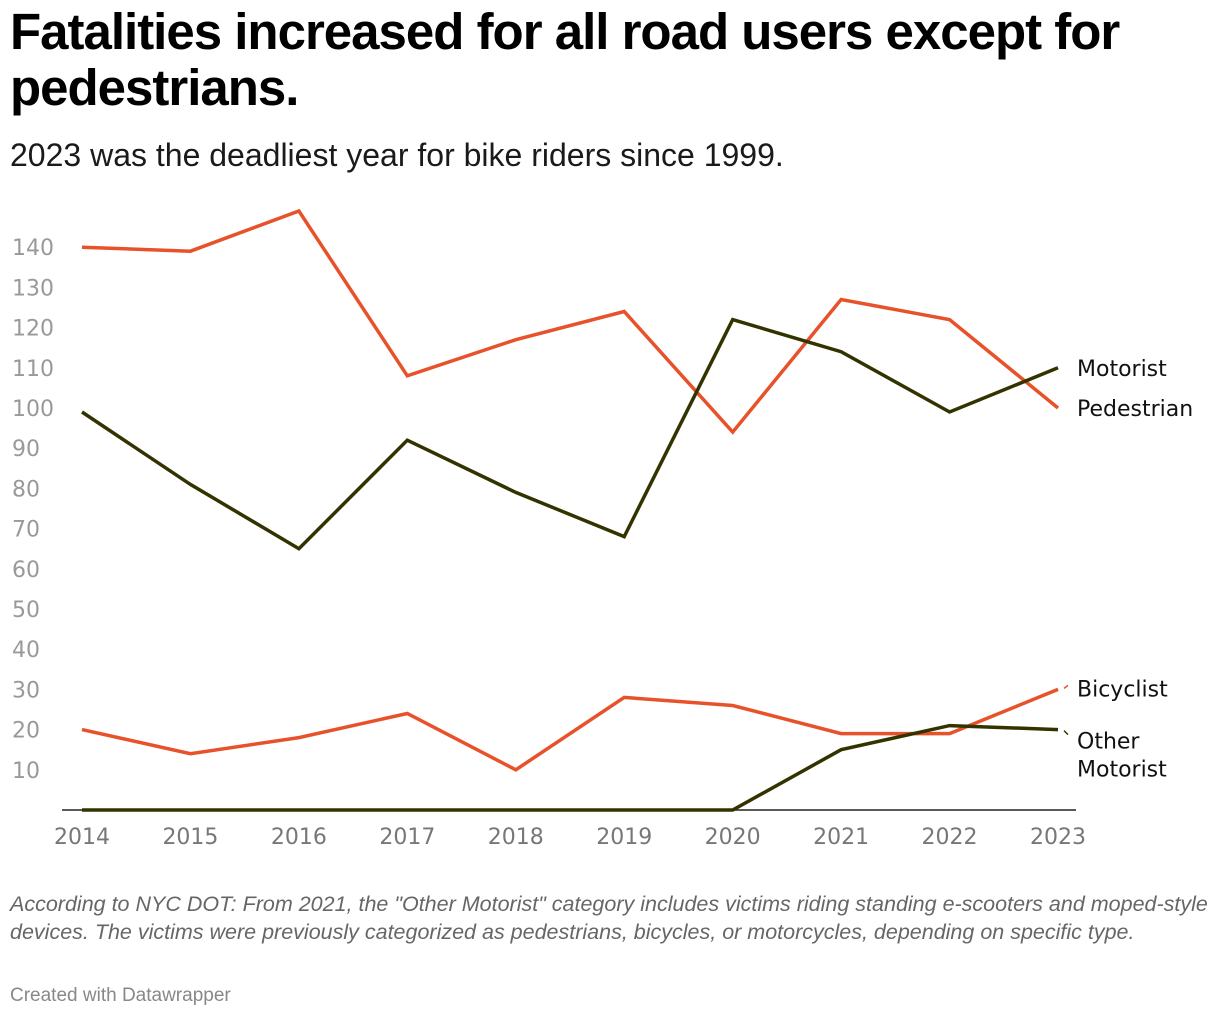 Image resolution: width=1220 pixels, height=1020 pixels. What do you see at coordinates (1066, 686) in the screenshot?
I see `label-connector-bicyclist` at bounding box center [1066, 686].